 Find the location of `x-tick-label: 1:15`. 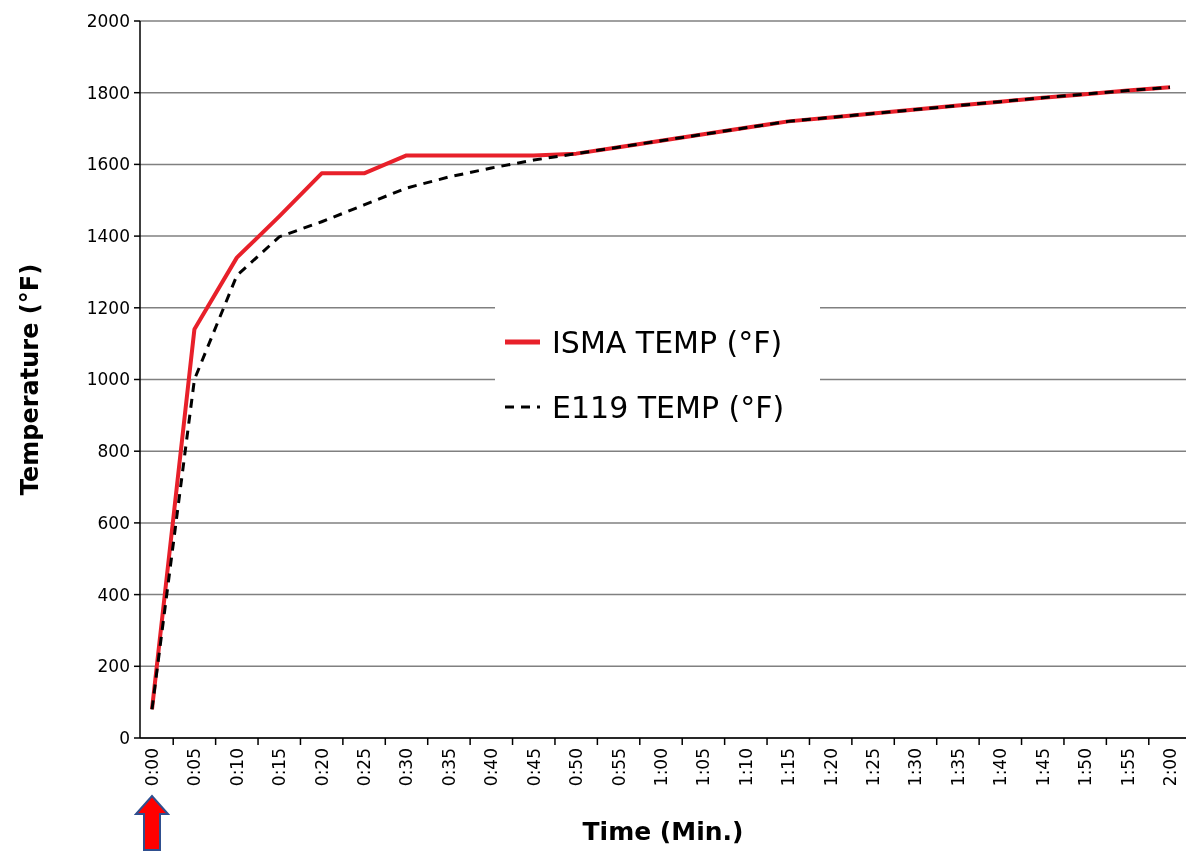

x-tick-label: 1:15 is located at coordinates (788, 767).